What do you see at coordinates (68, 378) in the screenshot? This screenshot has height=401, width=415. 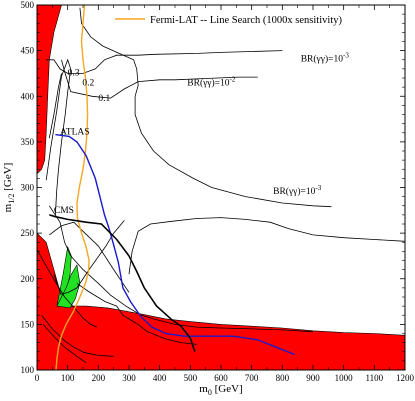 I see `x-tick-label: 100` at bounding box center [68, 378].